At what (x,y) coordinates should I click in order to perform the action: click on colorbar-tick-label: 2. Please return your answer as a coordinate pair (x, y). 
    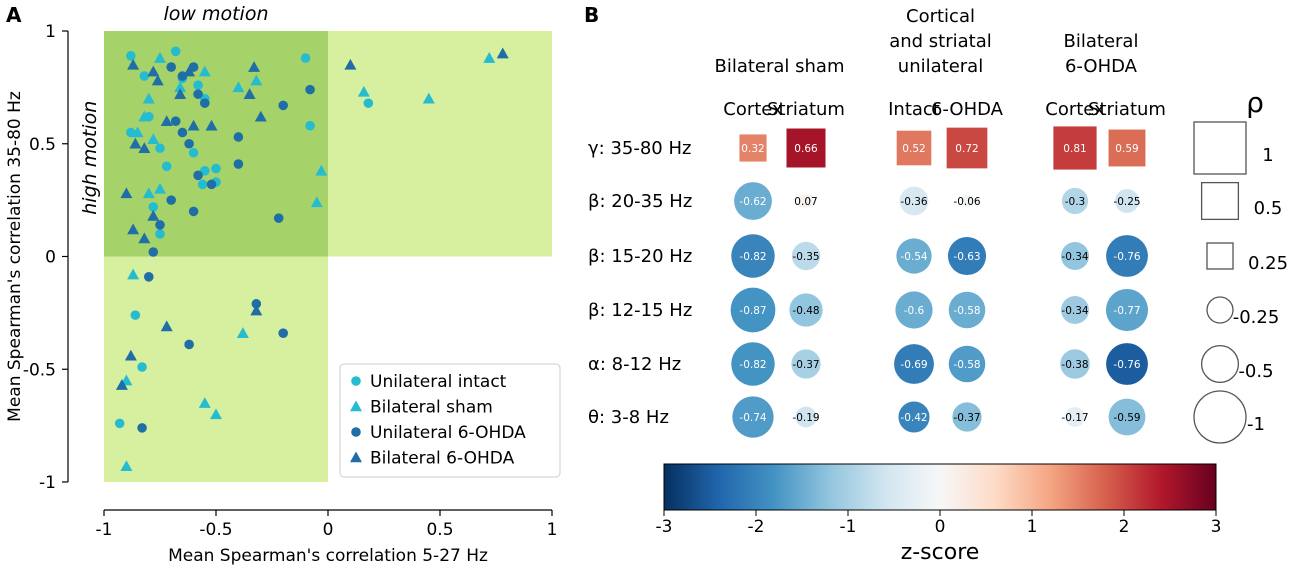
    Looking at the image, I should click on (1124, 527).